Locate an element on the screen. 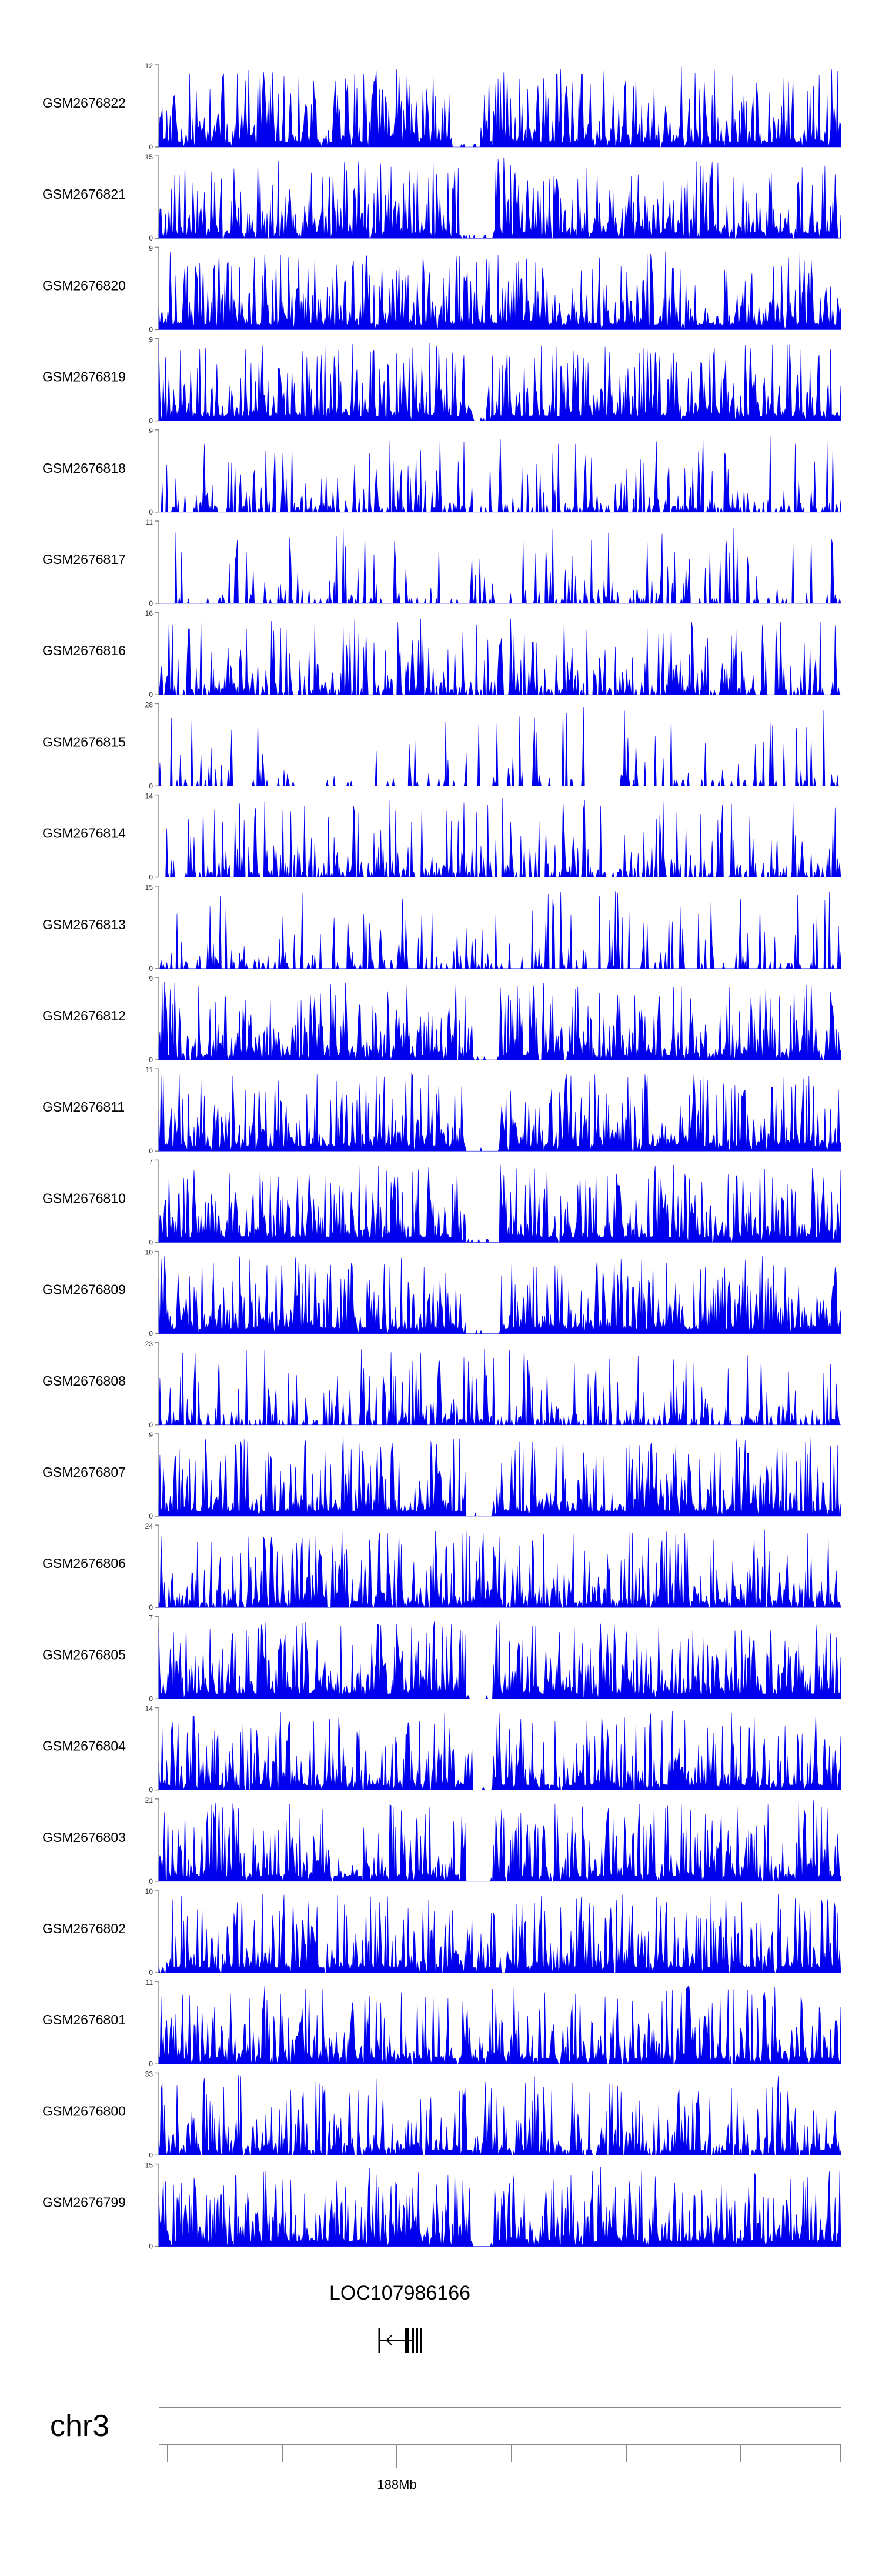 This screenshot has height=2576, width=882. track-label: GSM2676810 is located at coordinates (84, 1198).